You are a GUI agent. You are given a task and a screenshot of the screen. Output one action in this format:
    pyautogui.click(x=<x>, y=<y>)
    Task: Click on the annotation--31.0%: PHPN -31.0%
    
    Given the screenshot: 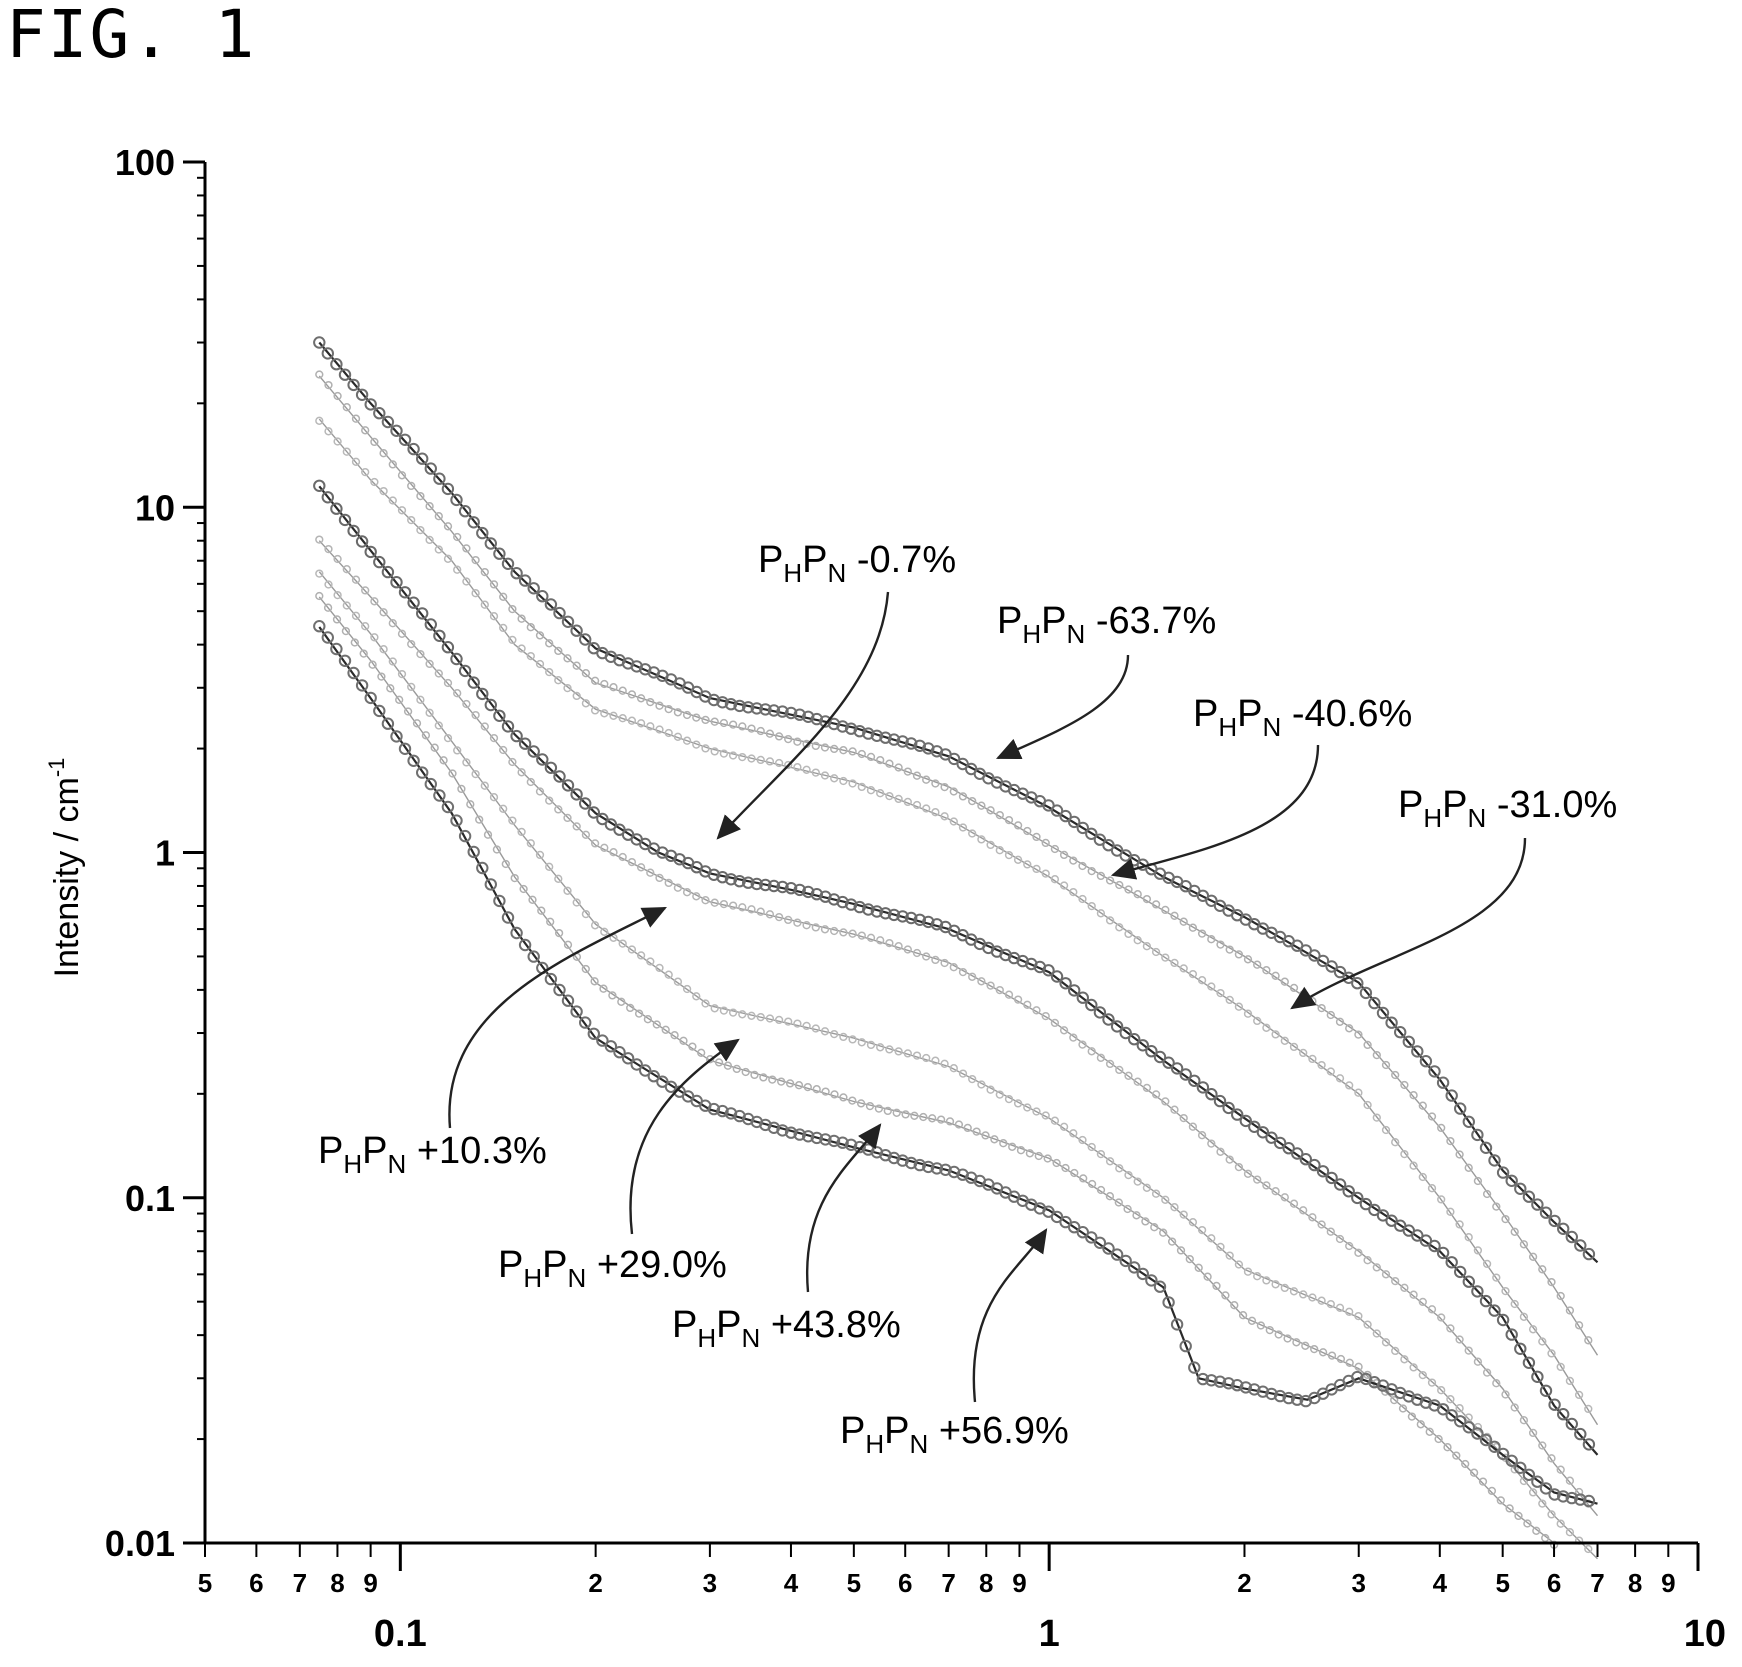 What is the action you would take?
    pyautogui.click(x=1453, y=897)
    